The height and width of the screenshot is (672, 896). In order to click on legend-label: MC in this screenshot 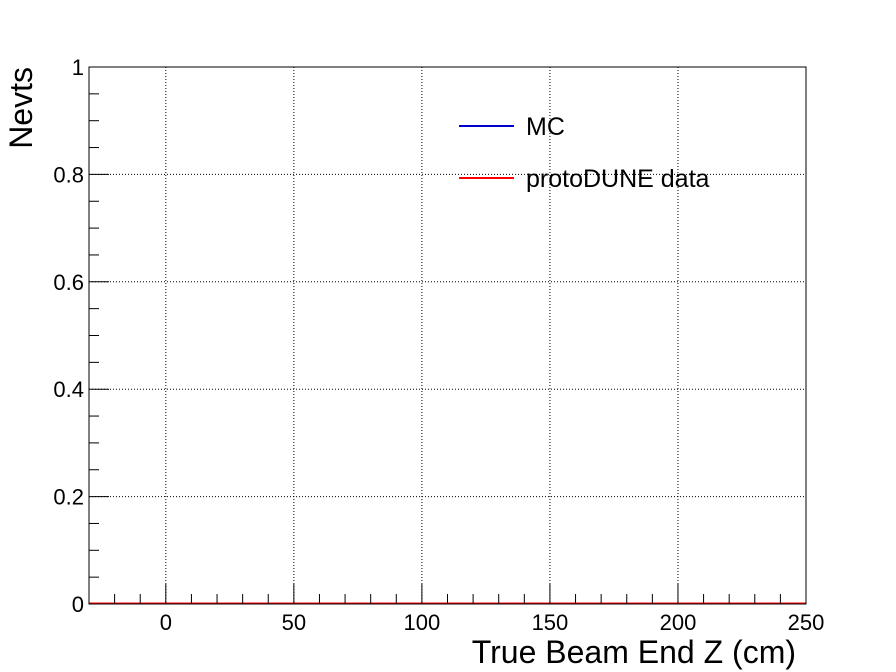, I will do `click(545, 127)`.